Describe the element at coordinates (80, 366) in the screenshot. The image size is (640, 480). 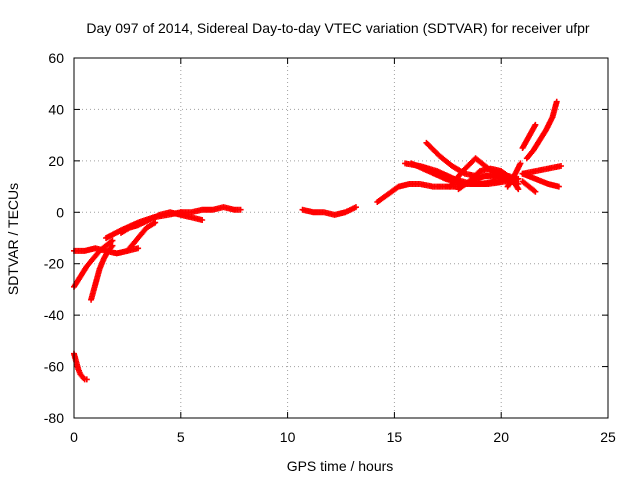
I see `series-arc-d` at that location.